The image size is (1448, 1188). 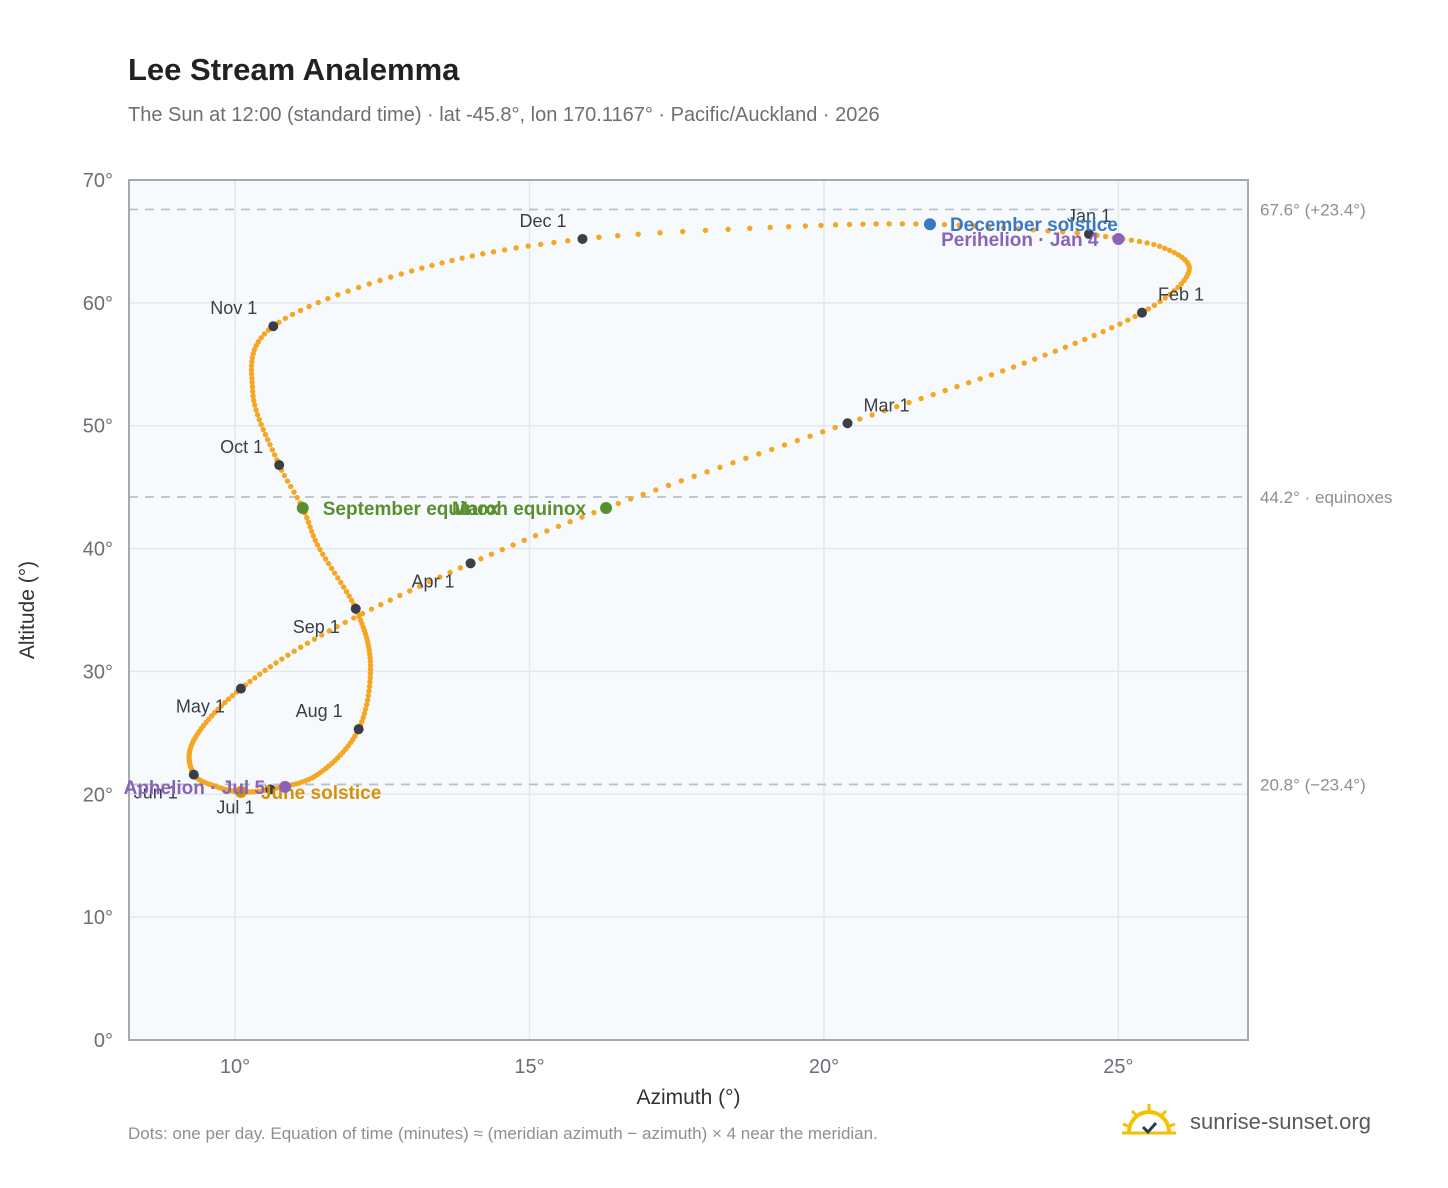 I want to click on reference-line-label: 44.2° · equinoxes, so click(x=1326, y=497).